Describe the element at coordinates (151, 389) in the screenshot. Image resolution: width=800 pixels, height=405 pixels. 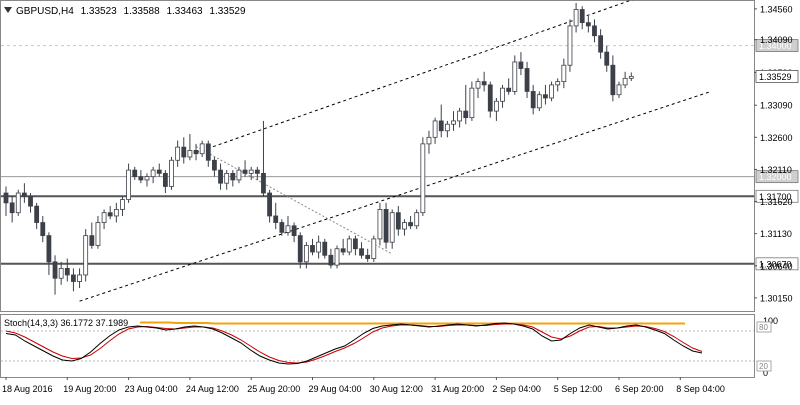
I see `time-tick-2: 23 Aug 04:00` at that location.